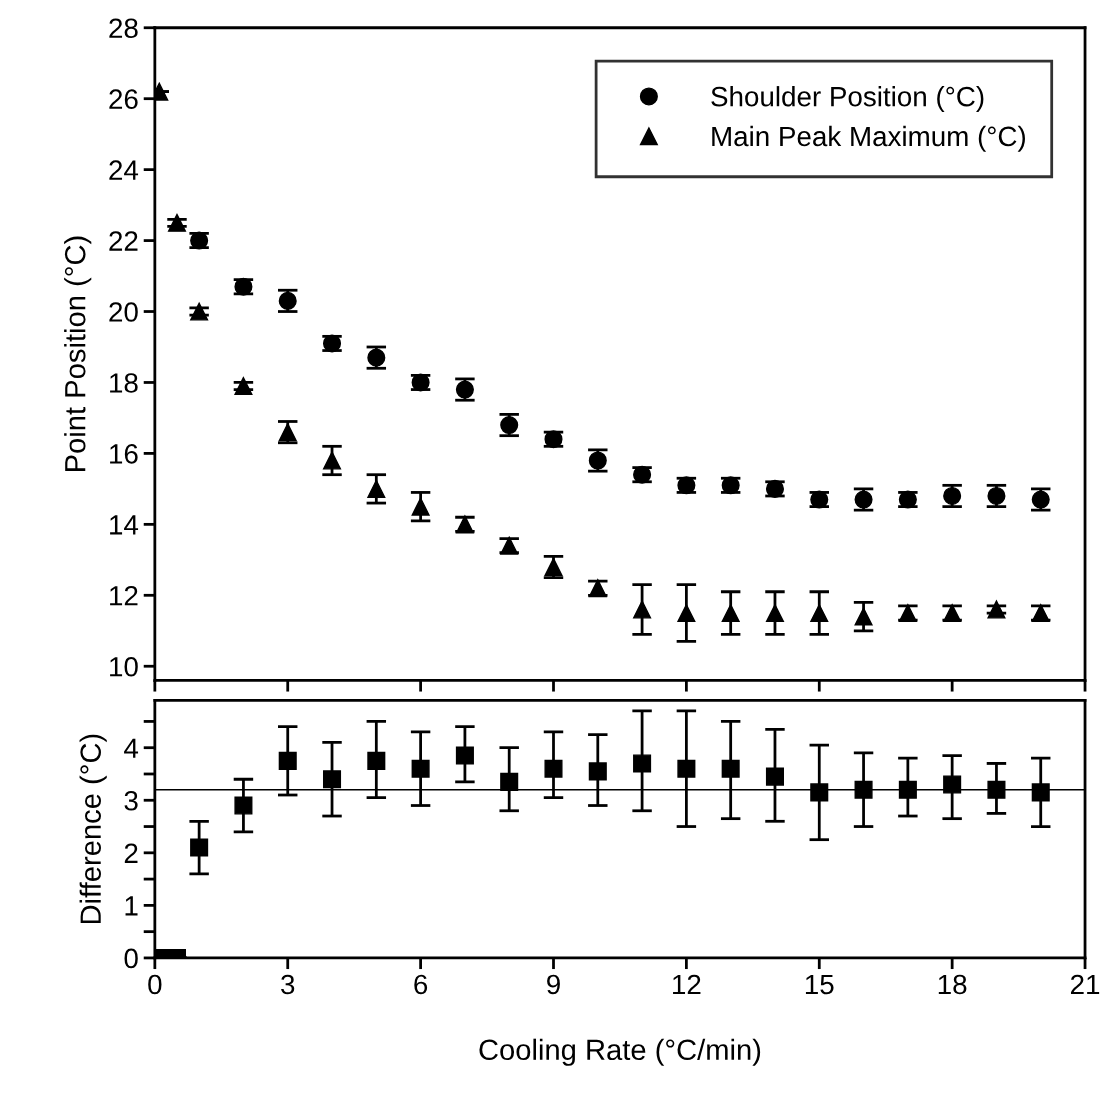 The image size is (1114, 1110). Describe the element at coordinates (131, 958) in the screenshot. I see `y-tick-label: 0` at that location.